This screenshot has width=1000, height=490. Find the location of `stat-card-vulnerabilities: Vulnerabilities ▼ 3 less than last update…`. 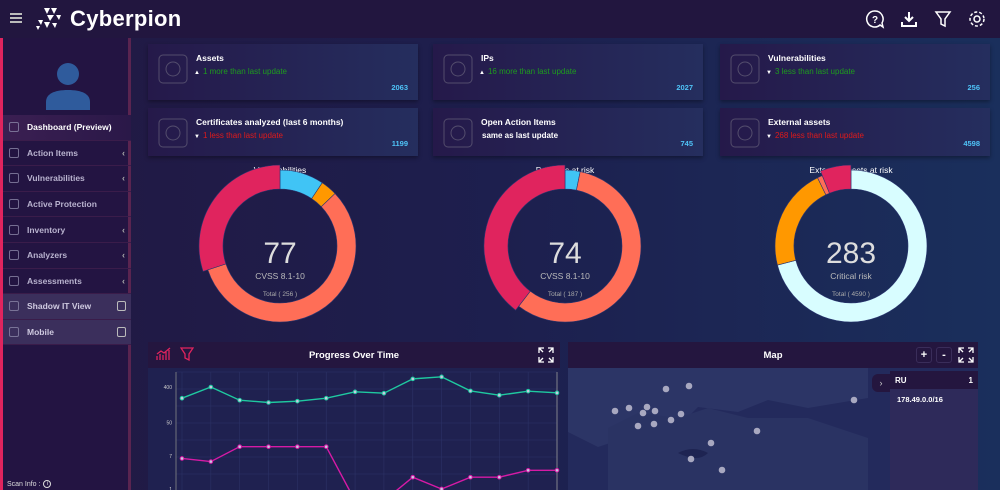

stat-card-vulnerabilities: Vulnerabilities ▼ 3 less than last update… is located at coordinates (855, 72).